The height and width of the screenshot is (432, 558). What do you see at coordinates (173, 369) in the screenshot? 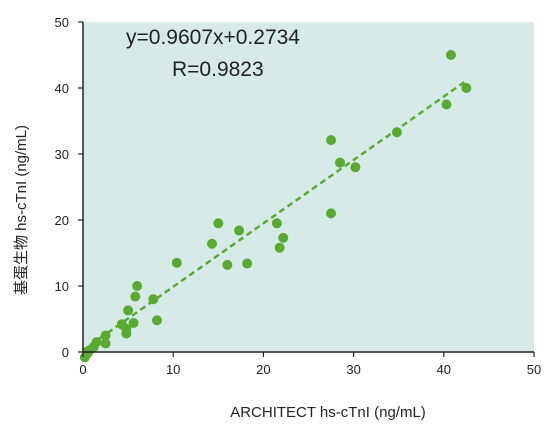
I see `x-tick-label: 10` at bounding box center [173, 369].